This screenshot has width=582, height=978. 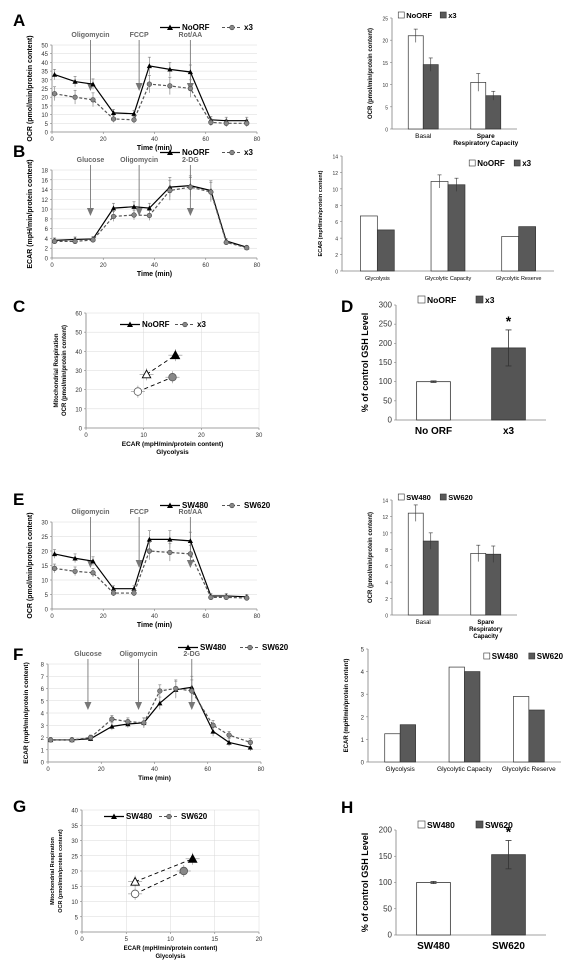 I want to click on y-tick-label: 60, so click(x=78, y=315).